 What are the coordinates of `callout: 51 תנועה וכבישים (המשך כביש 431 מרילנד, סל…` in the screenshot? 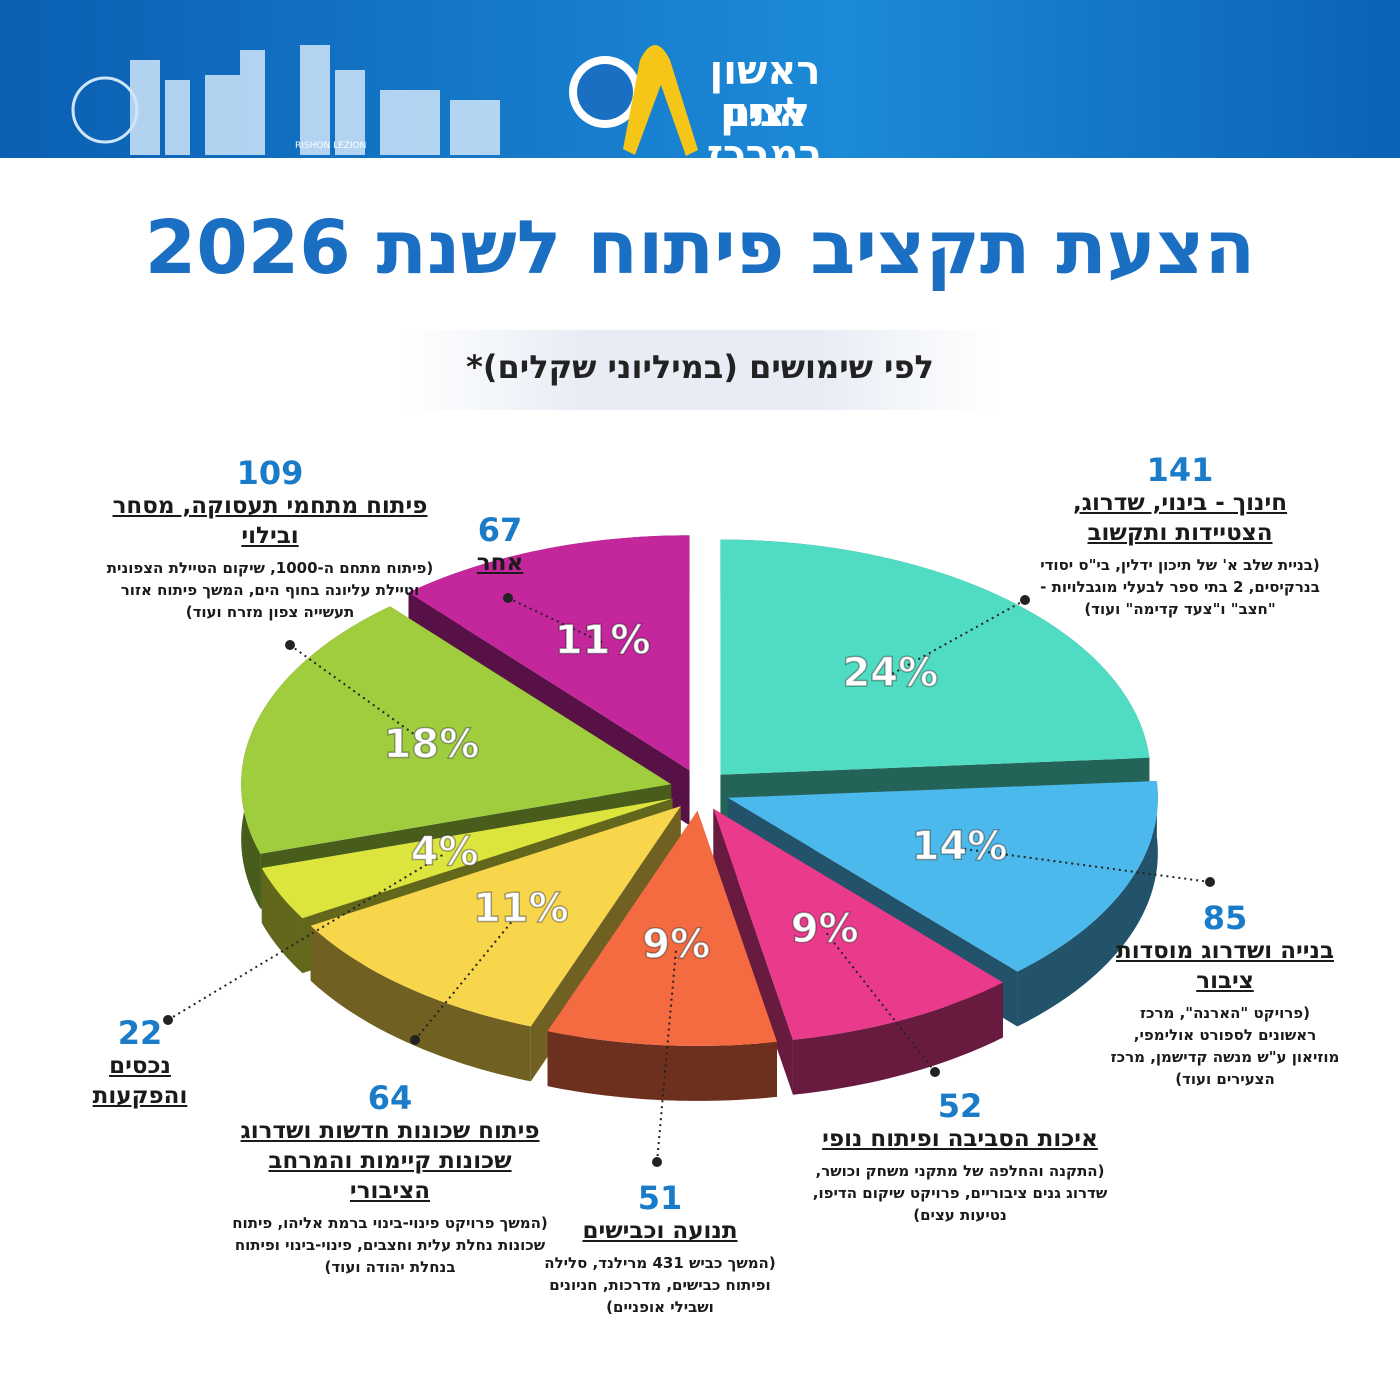 It's located at (660, 1249).